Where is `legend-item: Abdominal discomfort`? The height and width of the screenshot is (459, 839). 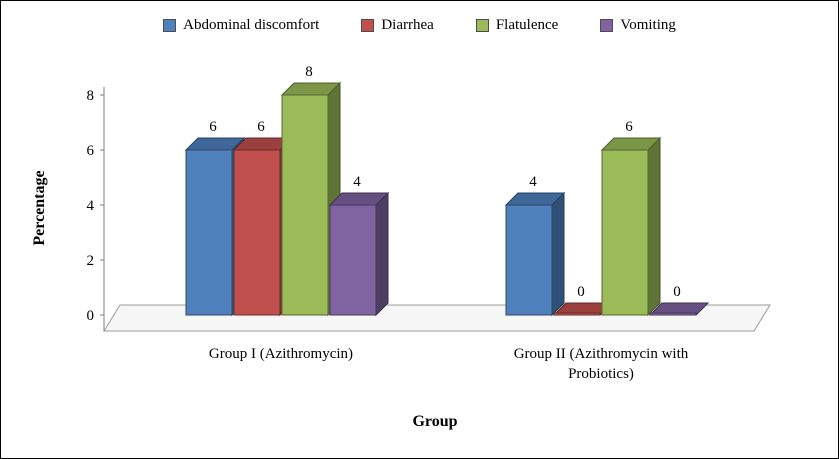 legend-item: Abdominal discomfort is located at coordinates (241, 25).